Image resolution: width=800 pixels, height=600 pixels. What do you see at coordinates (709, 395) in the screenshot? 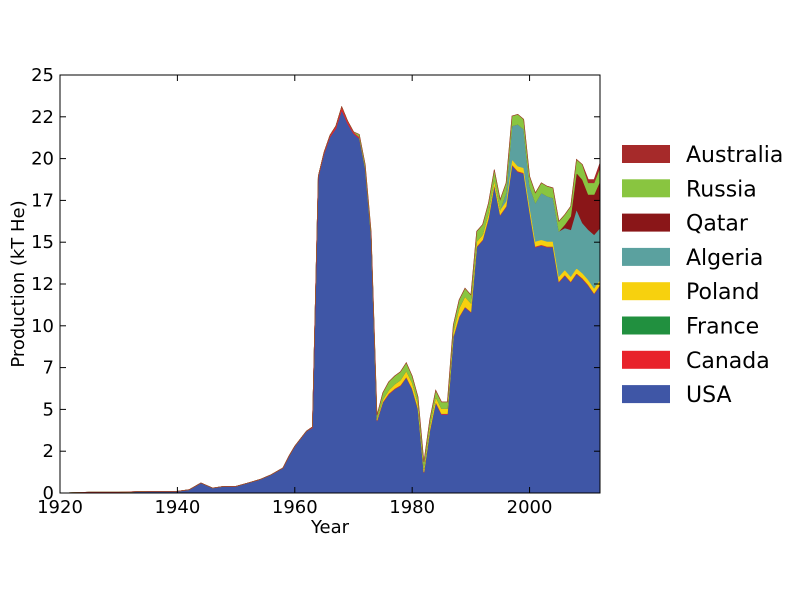
I see `legend-label-usa: USA` at bounding box center [709, 395].